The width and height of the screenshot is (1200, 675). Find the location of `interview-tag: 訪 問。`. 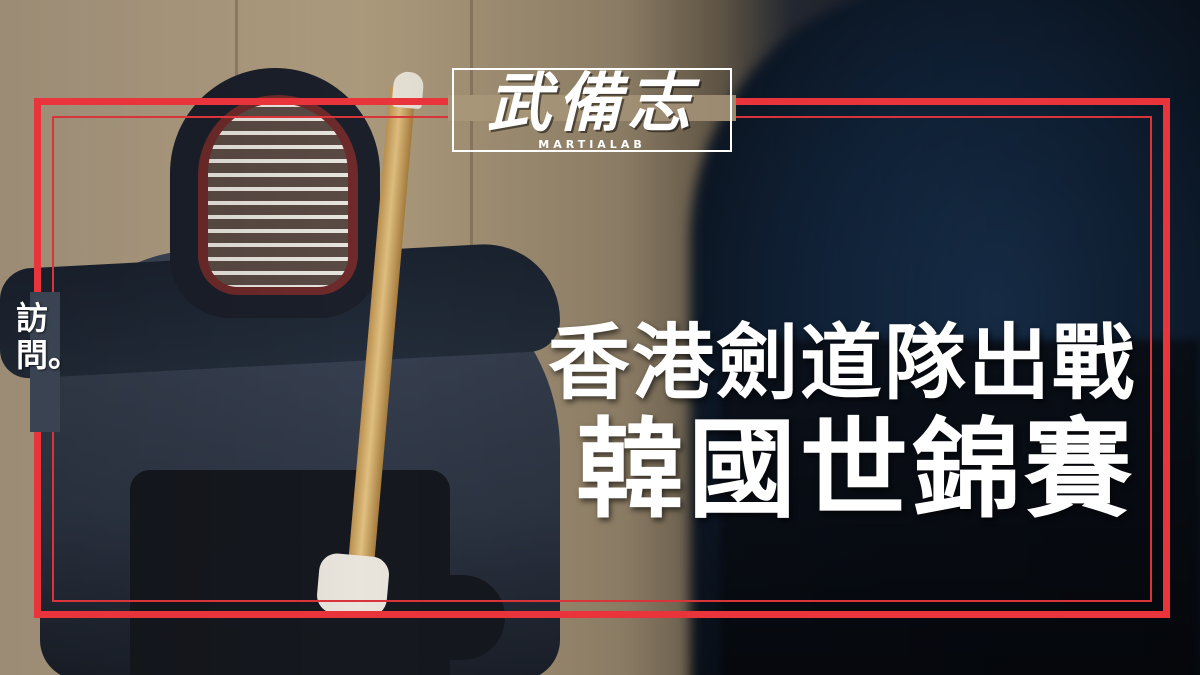

interview-tag: 訪 問。 is located at coordinates (48, 336).